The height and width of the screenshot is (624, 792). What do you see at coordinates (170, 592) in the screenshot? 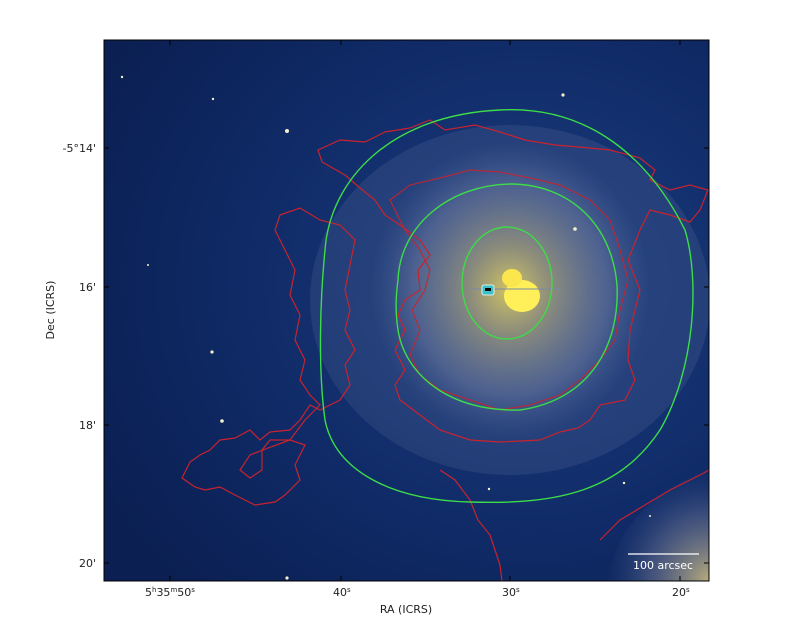
I see `x-tick-label-0: 5h35m50s` at bounding box center [170, 592].